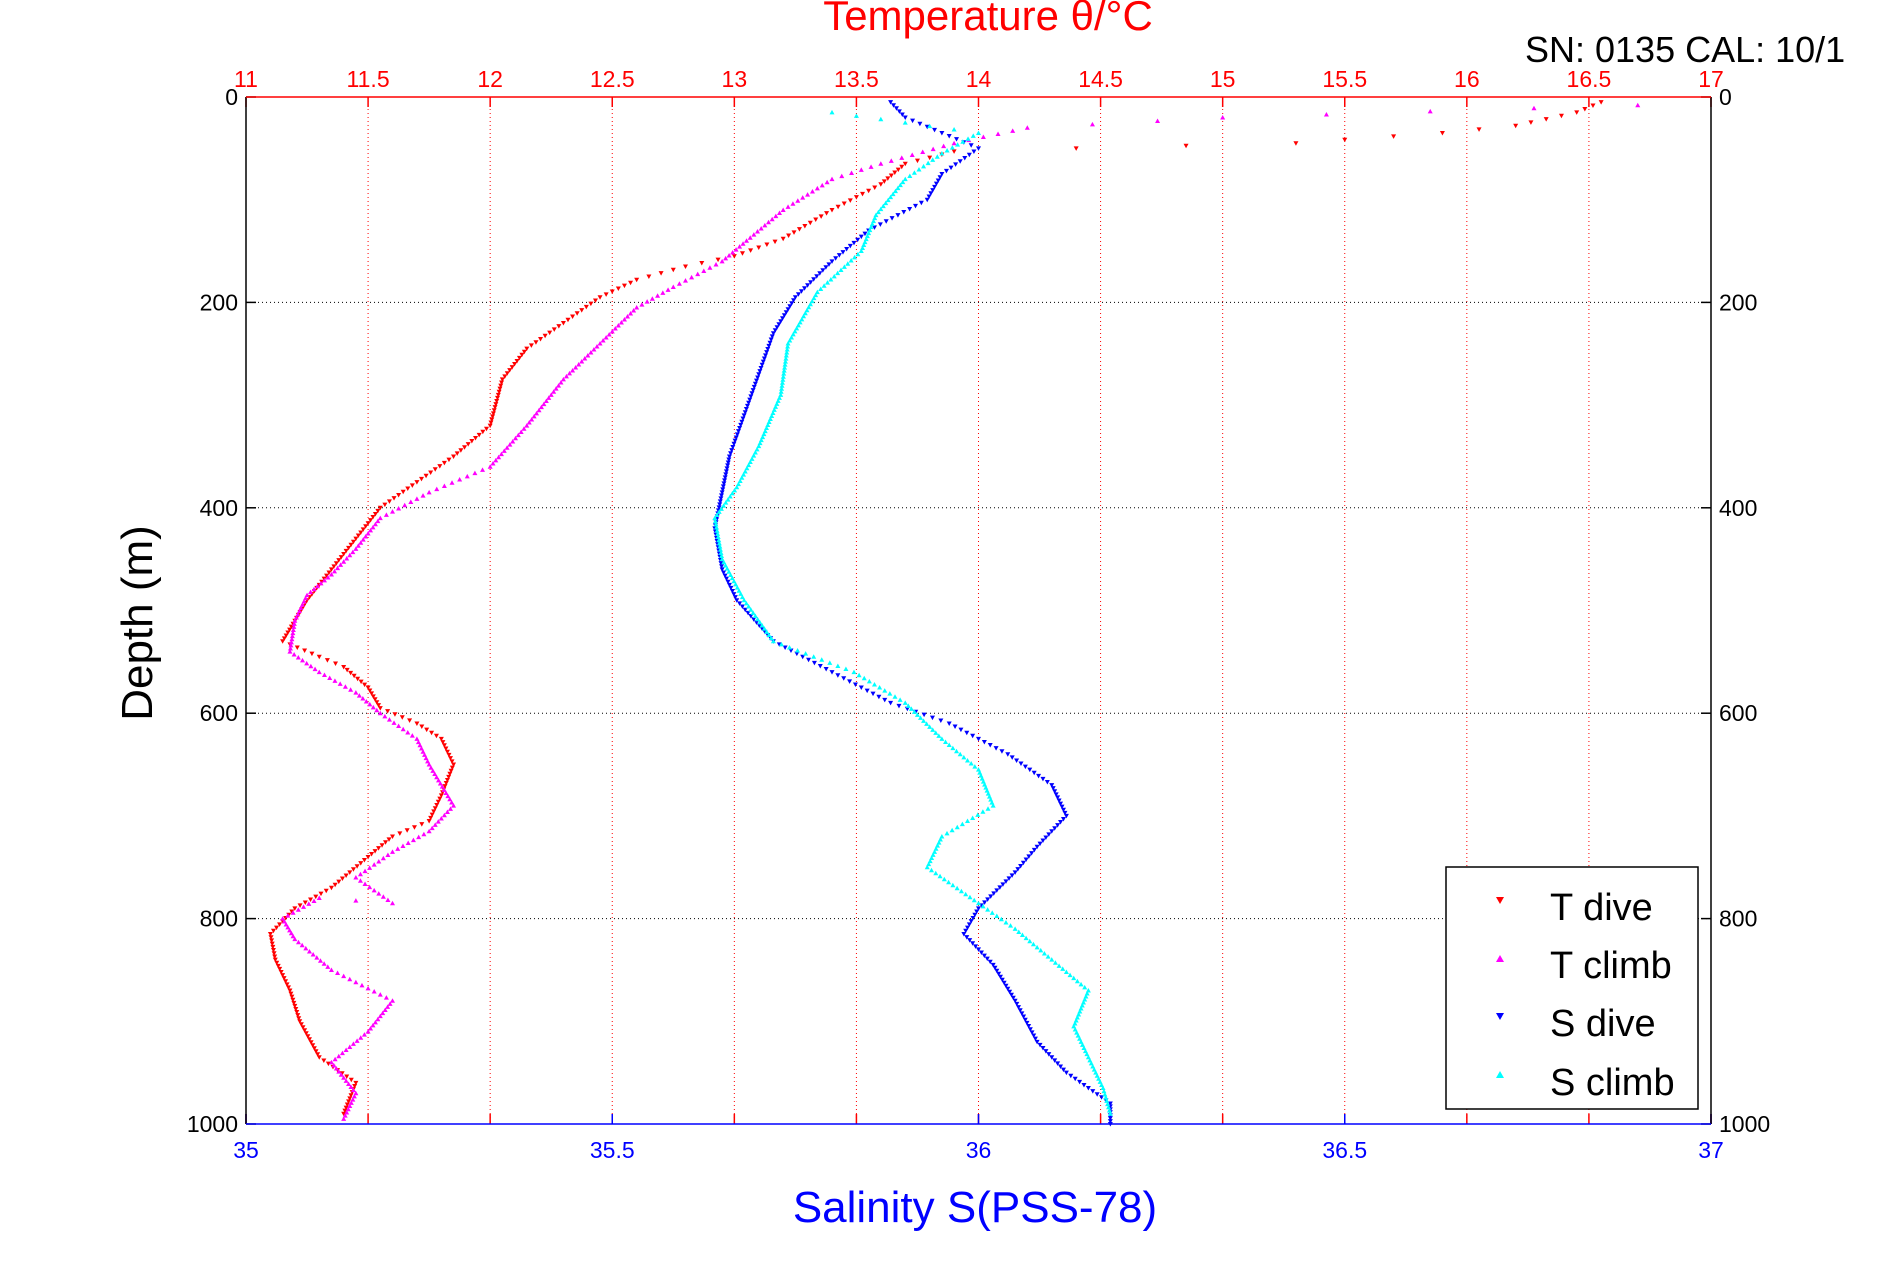 This screenshot has height=1262, width=1891. What do you see at coordinates (246, 79) in the screenshot?
I see `temperature-tick-label: 11` at bounding box center [246, 79].